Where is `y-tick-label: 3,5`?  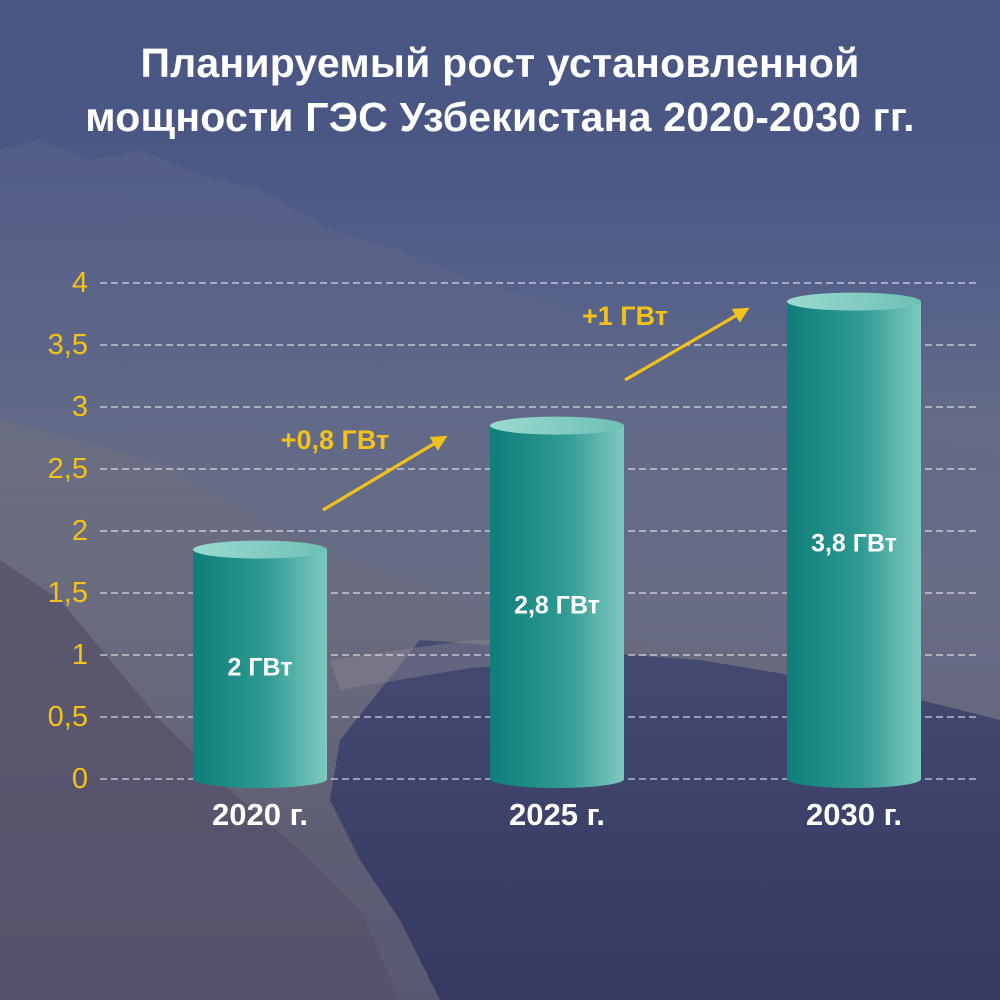
y-tick-label: 3,5 is located at coordinates (68, 345).